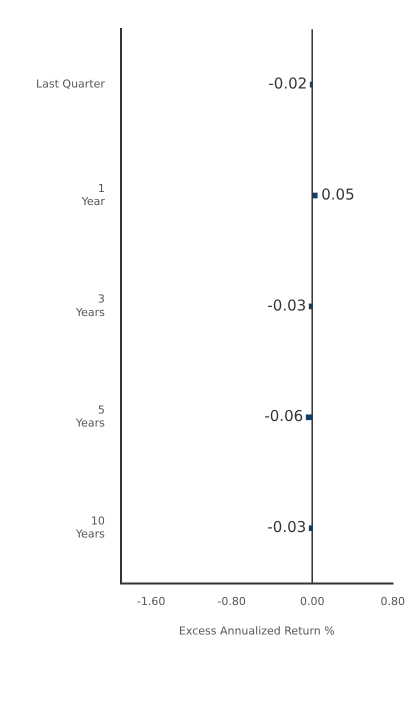  I want to click on data-label: -0.06, so click(284, 416).